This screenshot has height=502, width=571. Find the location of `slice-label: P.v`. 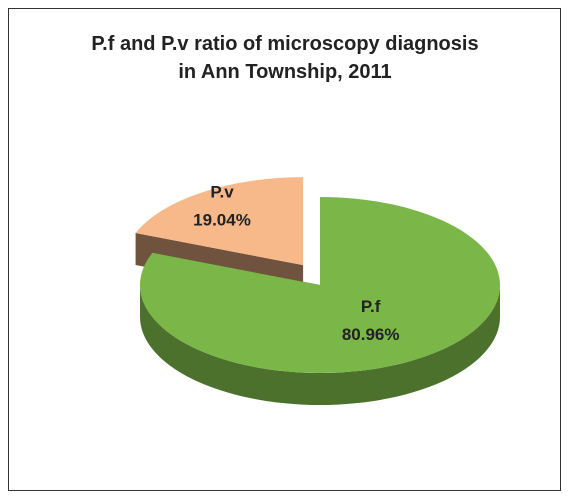

slice-label: P.v is located at coordinates (222, 191).